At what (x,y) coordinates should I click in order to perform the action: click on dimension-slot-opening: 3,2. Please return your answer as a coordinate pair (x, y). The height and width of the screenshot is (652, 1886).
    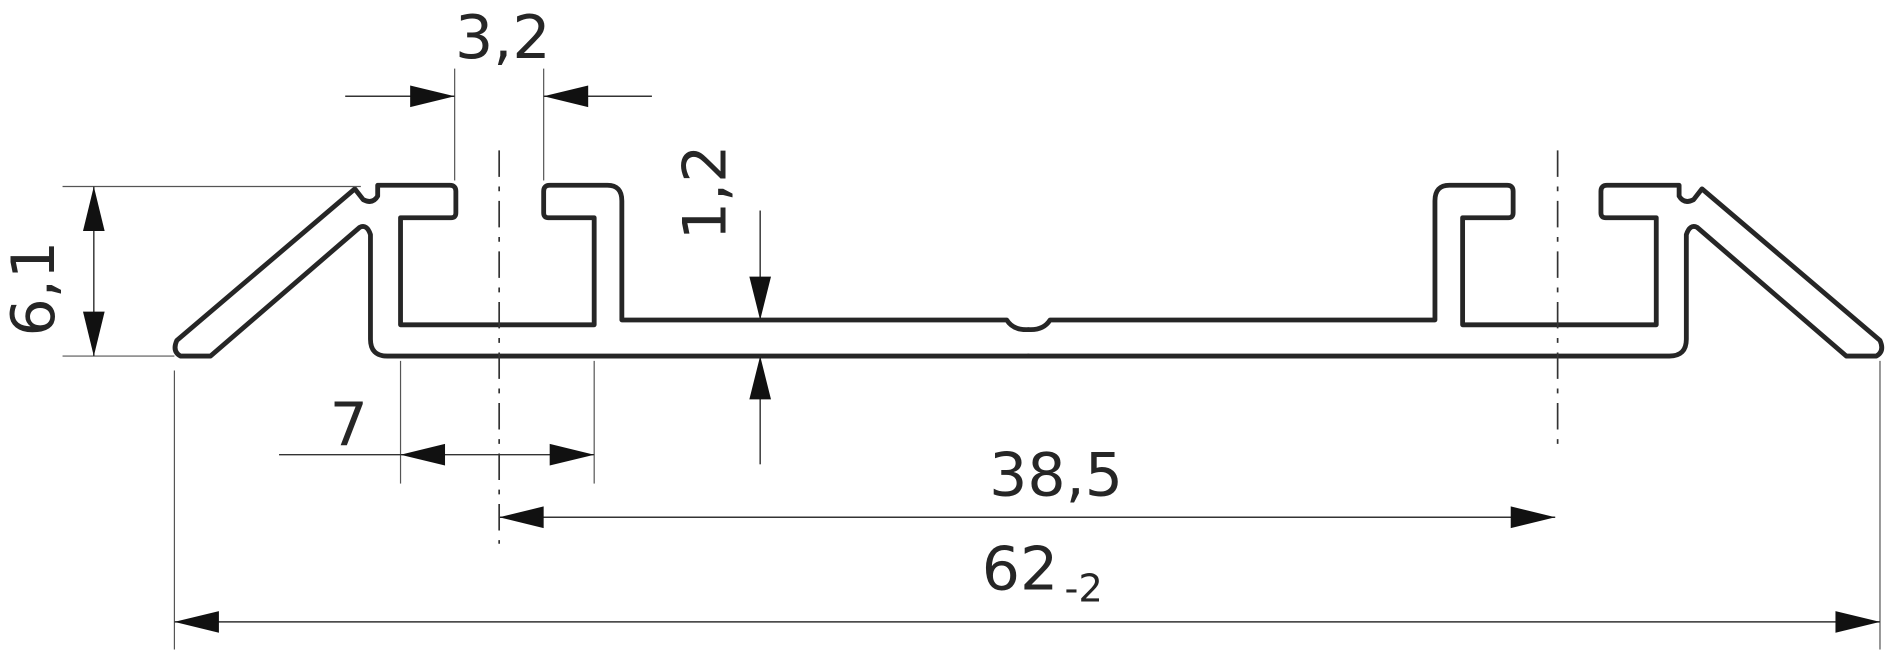
    Looking at the image, I should click on (498, 92).